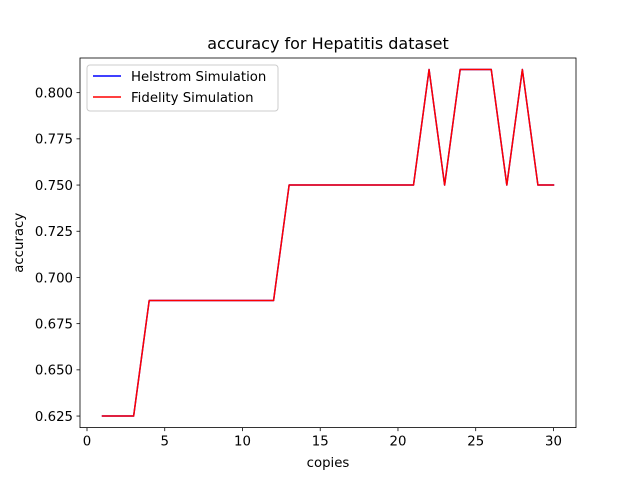 This screenshot has width=640, height=480. Describe the element at coordinates (54, 186) in the screenshot. I see `y-tick-label: 0.750` at that location.